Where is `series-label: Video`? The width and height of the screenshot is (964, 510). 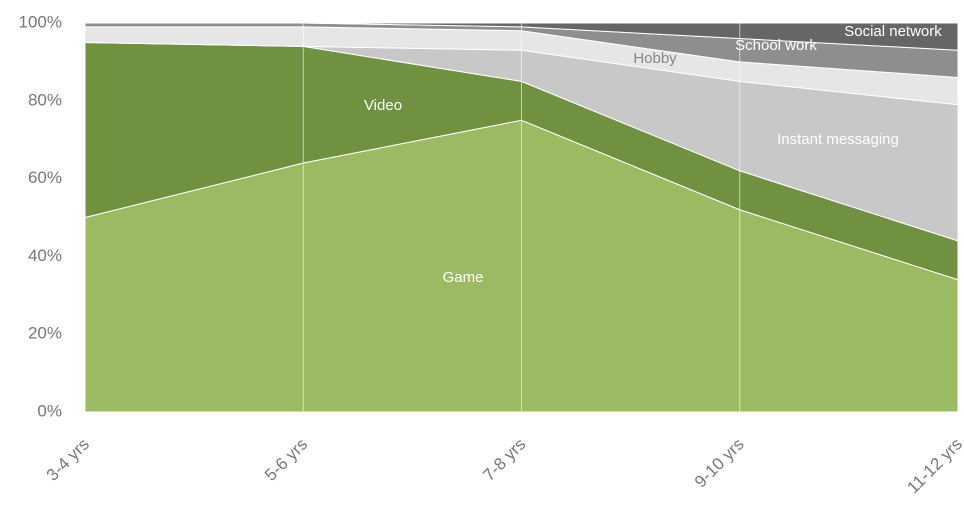 series-label: Video is located at coordinates (383, 105).